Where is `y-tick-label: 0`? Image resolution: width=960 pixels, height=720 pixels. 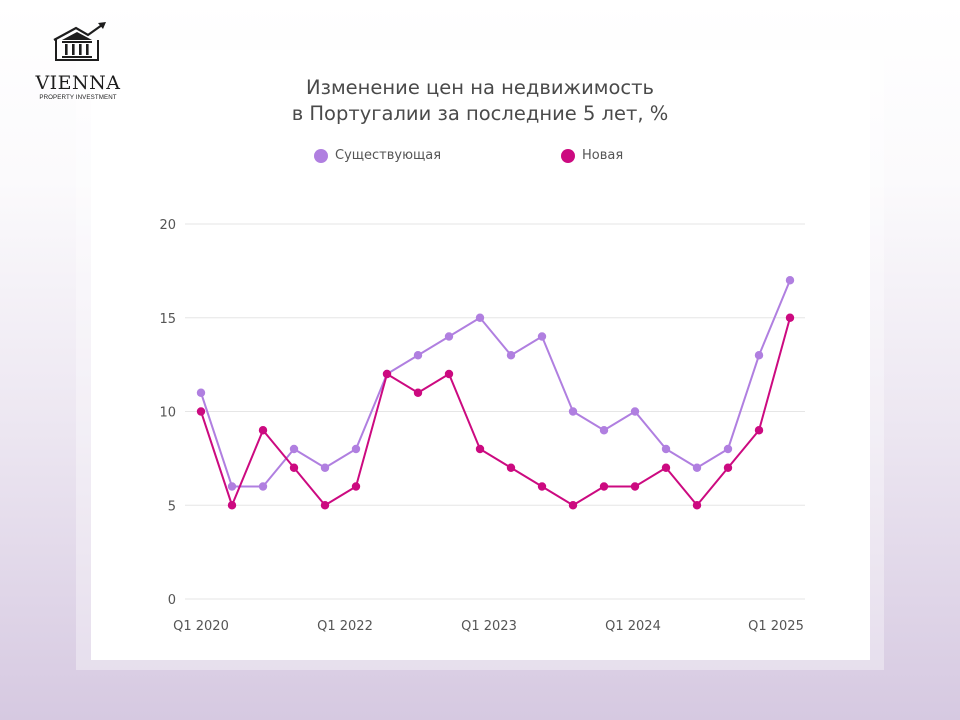
y-tick-label: 0 is located at coordinates (172, 600).